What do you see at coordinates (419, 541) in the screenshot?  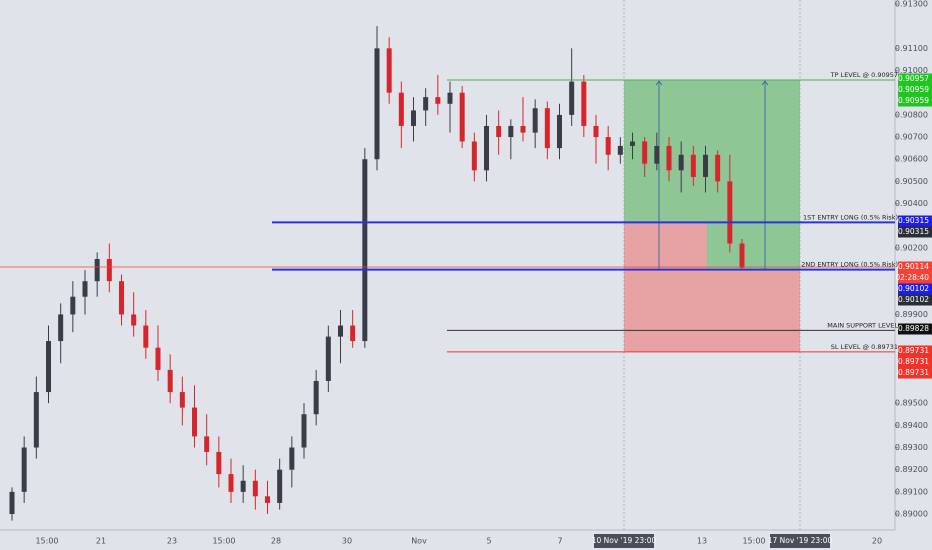 I see `x-tick-label: Nov` at bounding box center [419, 541].